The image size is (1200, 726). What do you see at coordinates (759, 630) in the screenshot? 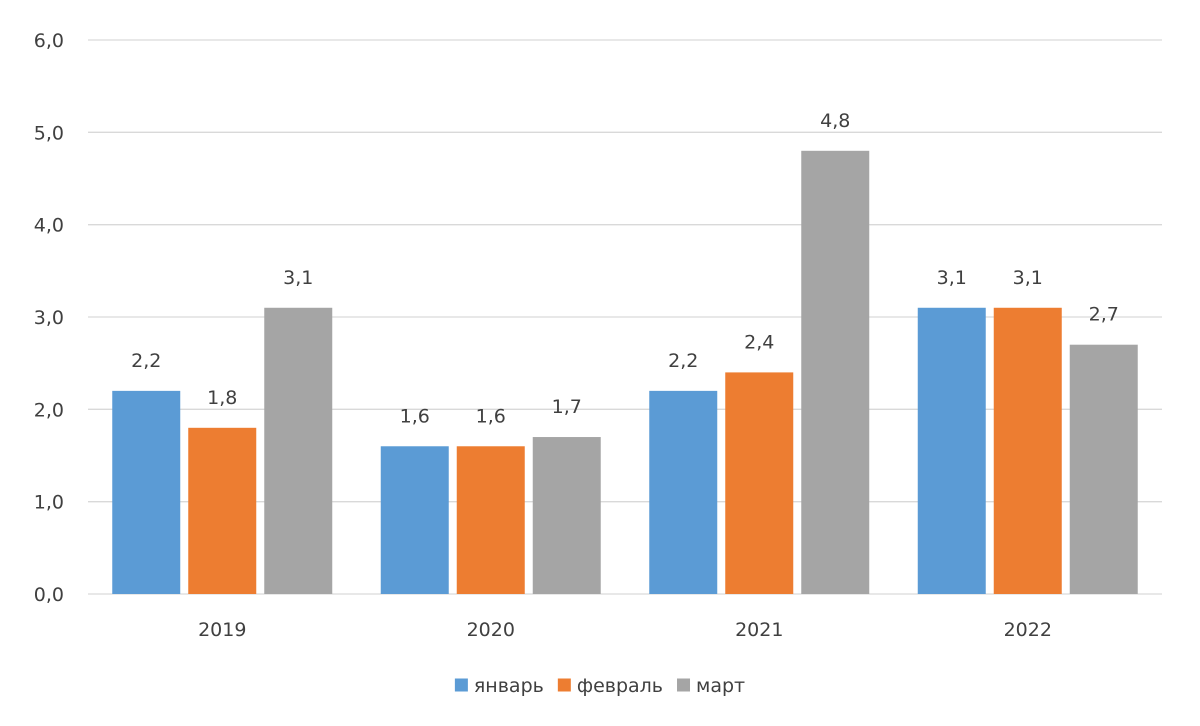
I see `category-label: 2021` at bounding box center [759, 630].